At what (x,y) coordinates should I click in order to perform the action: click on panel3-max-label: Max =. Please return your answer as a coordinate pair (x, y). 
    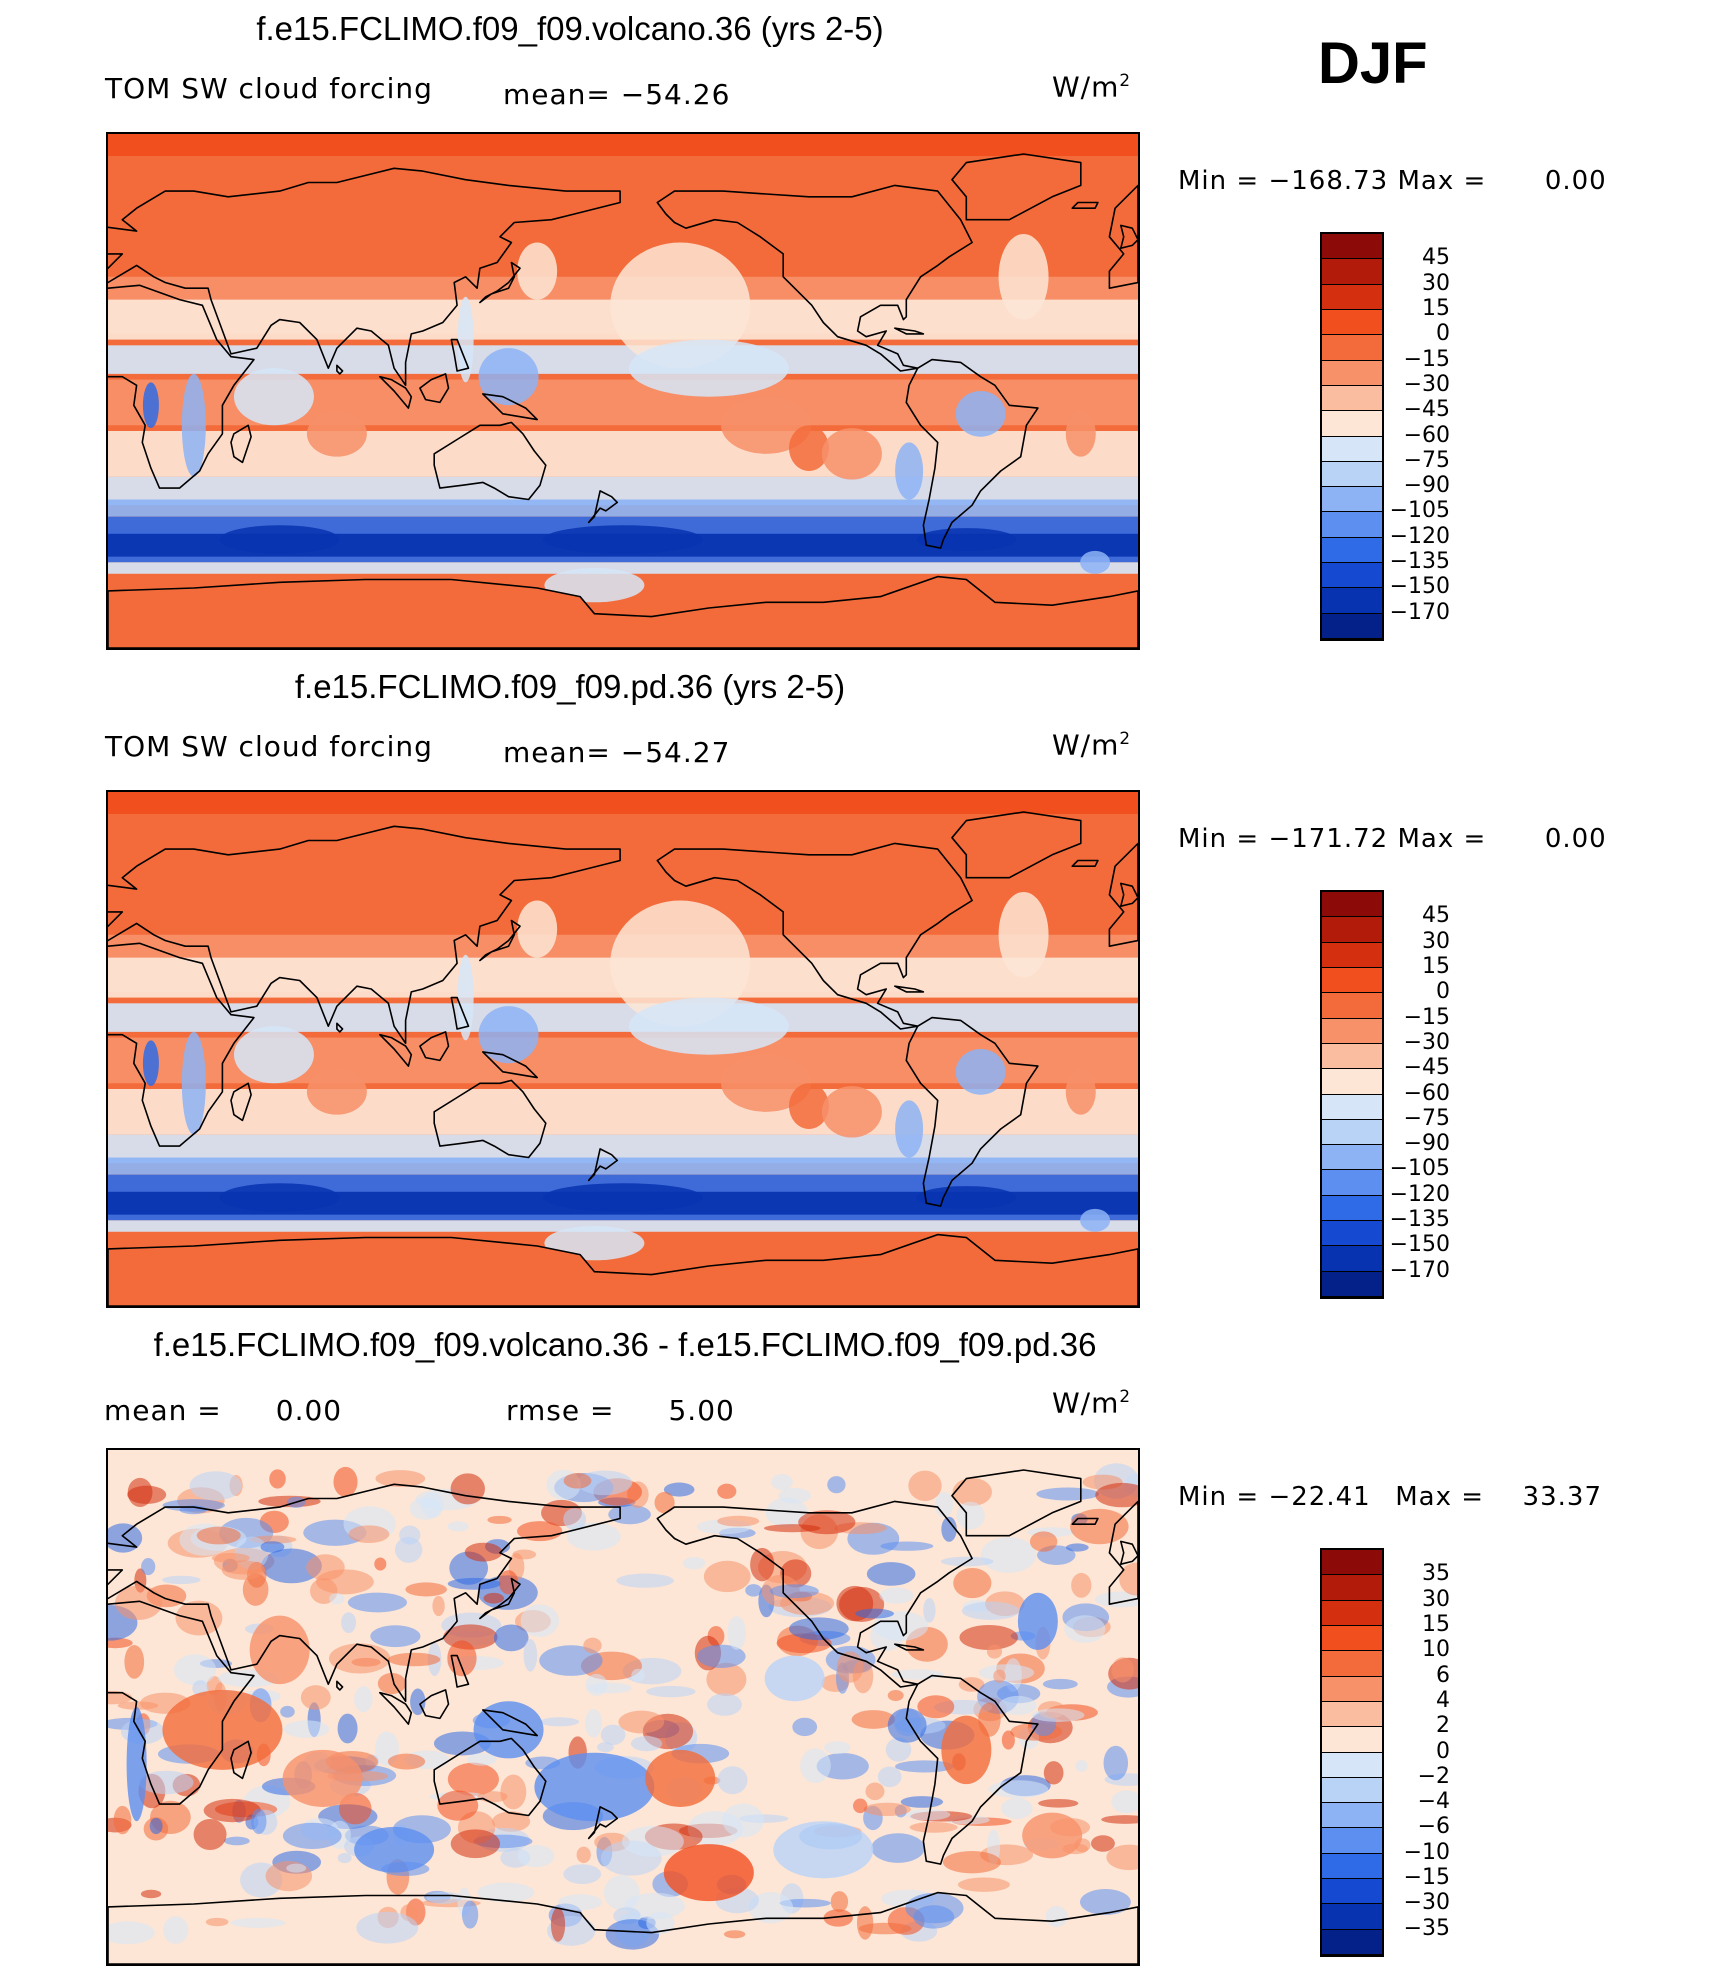
    Looking at the image, I should click on (1440, 1497).